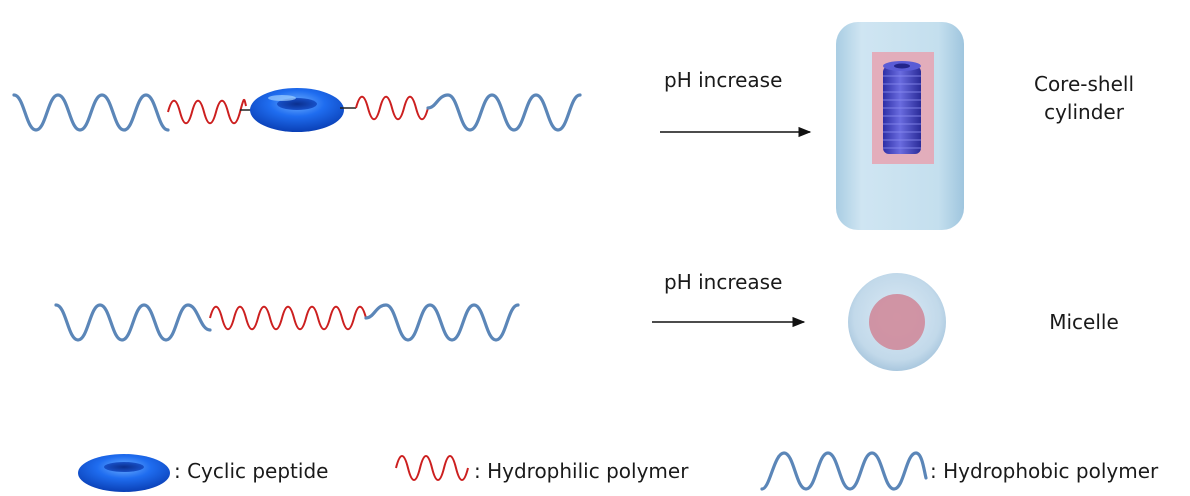  I want to click on core-shell-cylinder, so click(900, 126).